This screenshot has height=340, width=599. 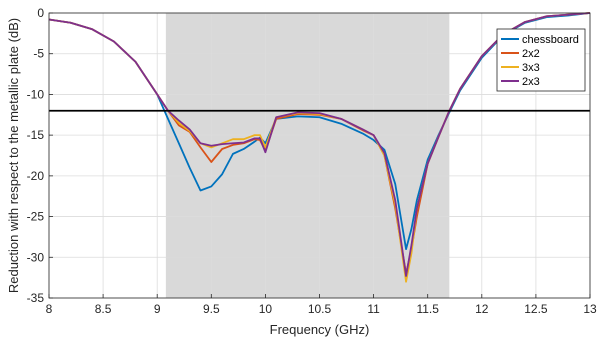 What do you see at coordinates (38, 54) in the screenshot?
I see `y-tick-label: -5` at bounding box center [38, 54].